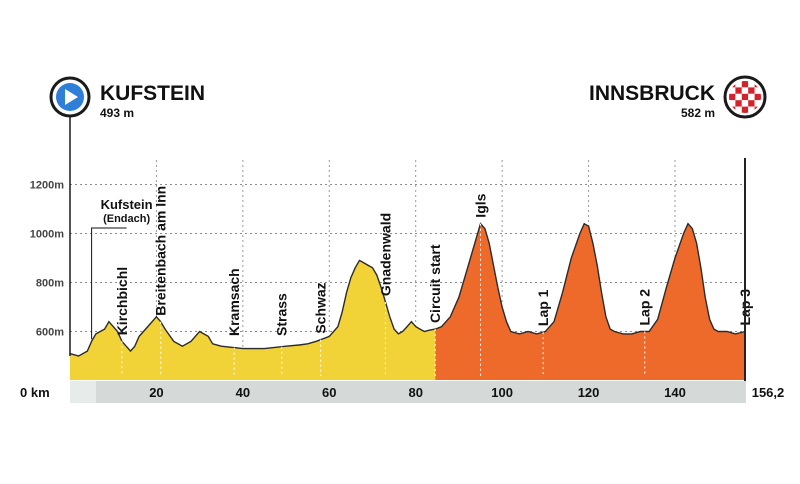 This screenshot has height=484, width=800. Describe the element at coordinates (698, 113) in the screenshot. I see `finish-elevation: 582 m` at that location.